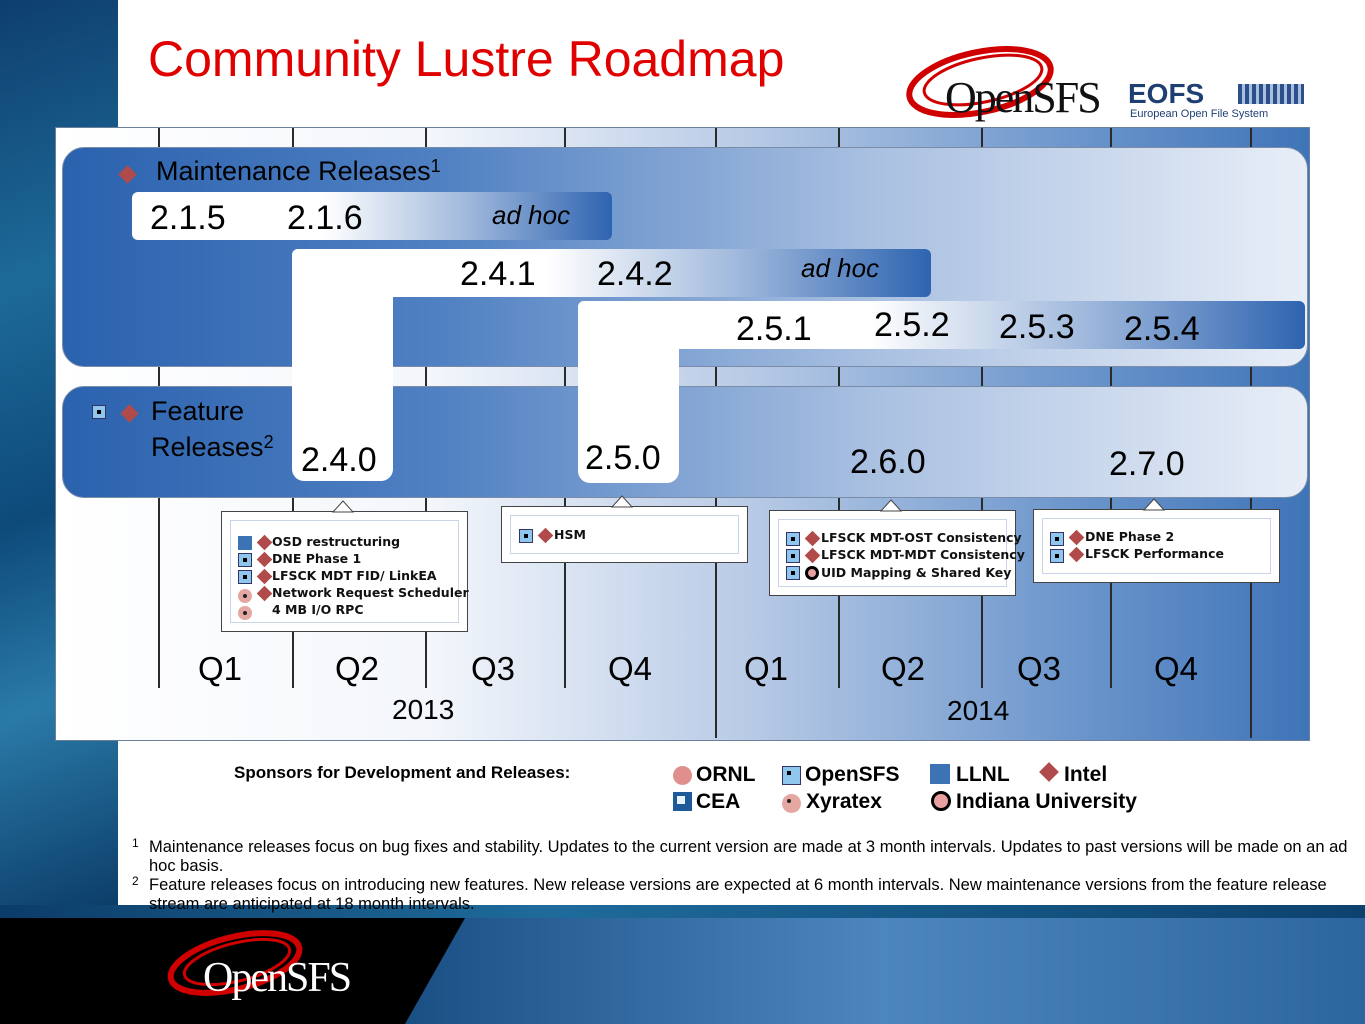 The width and height of the screenshot is (1365, 1024). Describe the element at coordinates (1023, 97) in the screenshot. I see `opensfs-logo-text: OpenSFS` at that location.